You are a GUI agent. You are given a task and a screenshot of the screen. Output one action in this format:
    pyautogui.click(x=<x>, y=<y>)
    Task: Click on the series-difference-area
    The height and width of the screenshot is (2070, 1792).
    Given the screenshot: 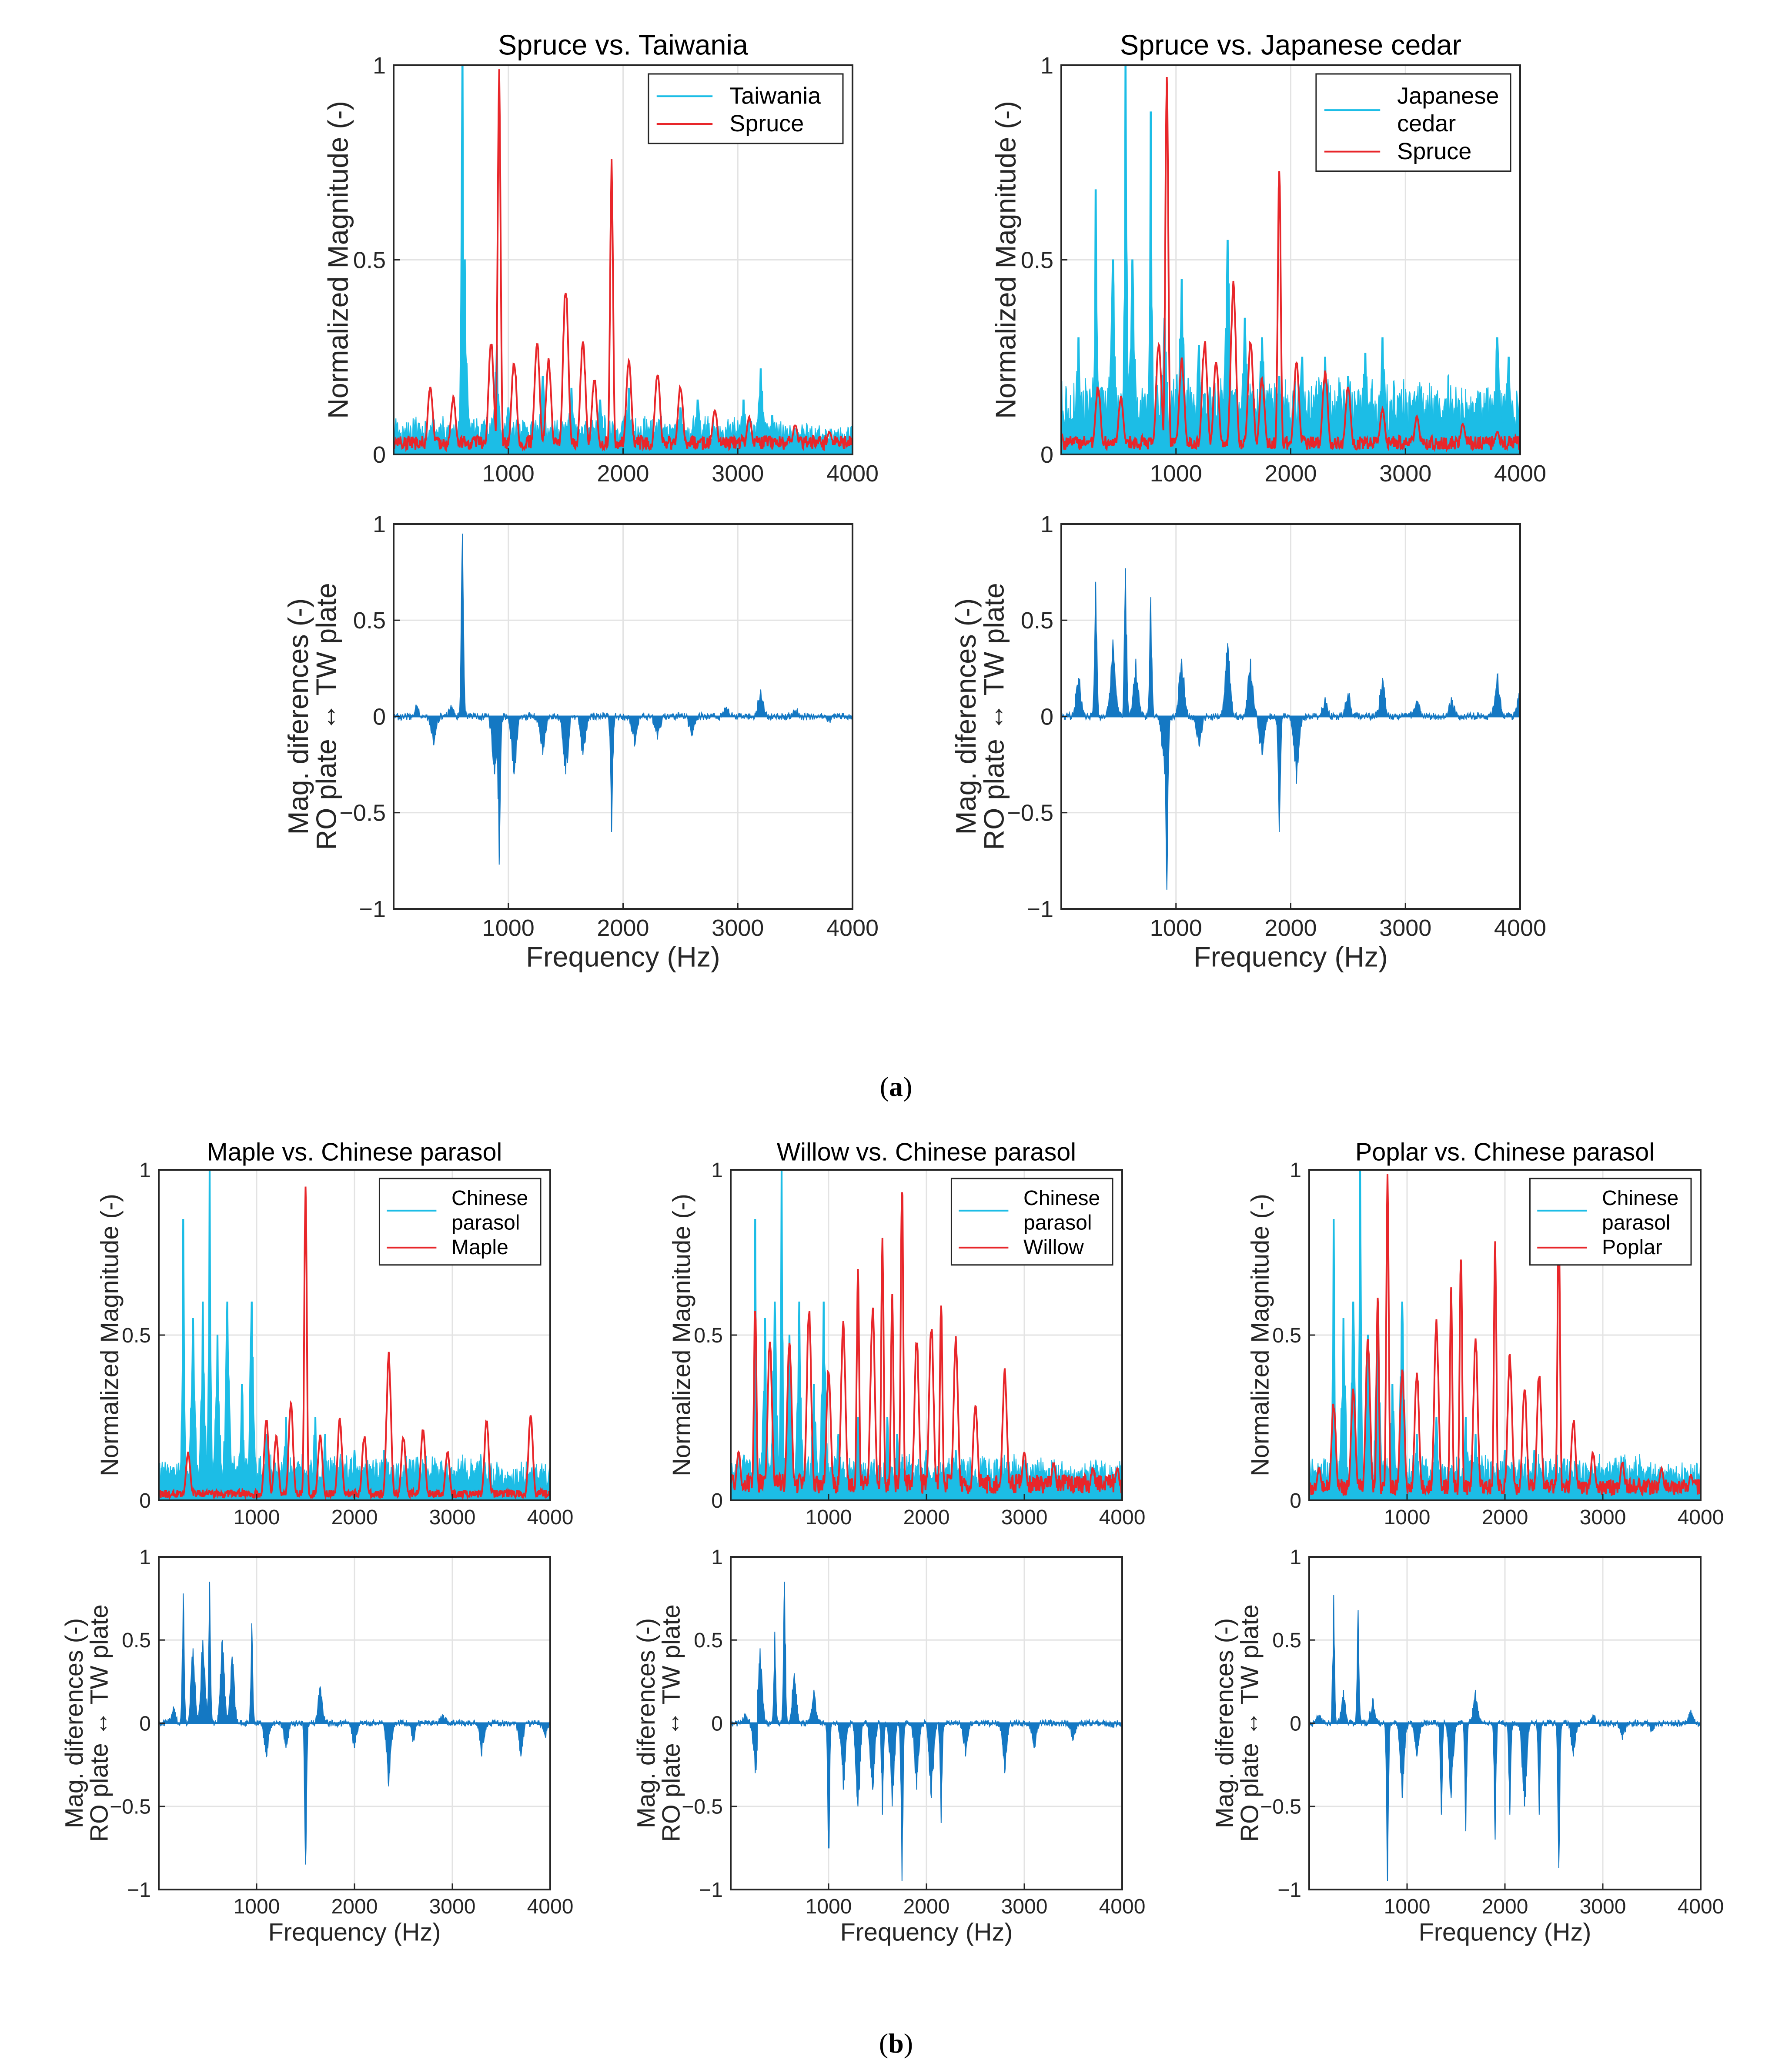 What is the action you would take?
    pyautogui.click(x=1505, y=1738)
    